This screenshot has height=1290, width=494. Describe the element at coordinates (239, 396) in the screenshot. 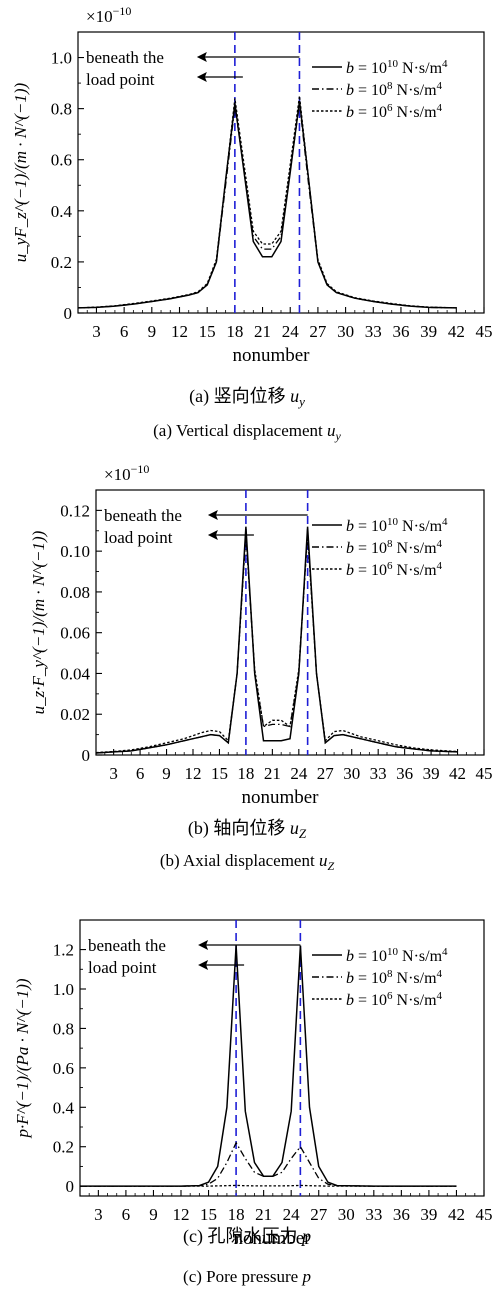

I see `caption-cn-text: (a) 竖向位移` at that location.